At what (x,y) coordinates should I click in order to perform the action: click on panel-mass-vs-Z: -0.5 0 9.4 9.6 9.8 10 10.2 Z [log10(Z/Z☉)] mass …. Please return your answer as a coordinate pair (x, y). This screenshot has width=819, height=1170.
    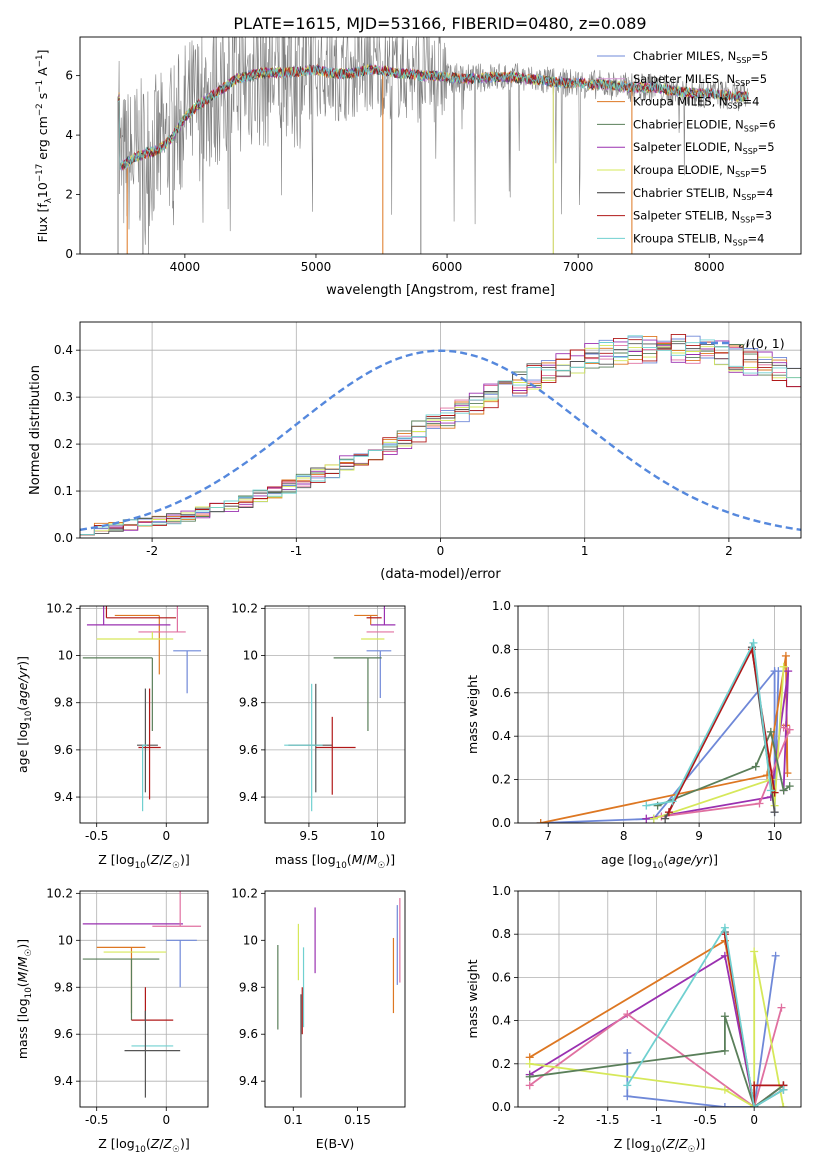
    Looking at the image, I should click on (112, 1020).